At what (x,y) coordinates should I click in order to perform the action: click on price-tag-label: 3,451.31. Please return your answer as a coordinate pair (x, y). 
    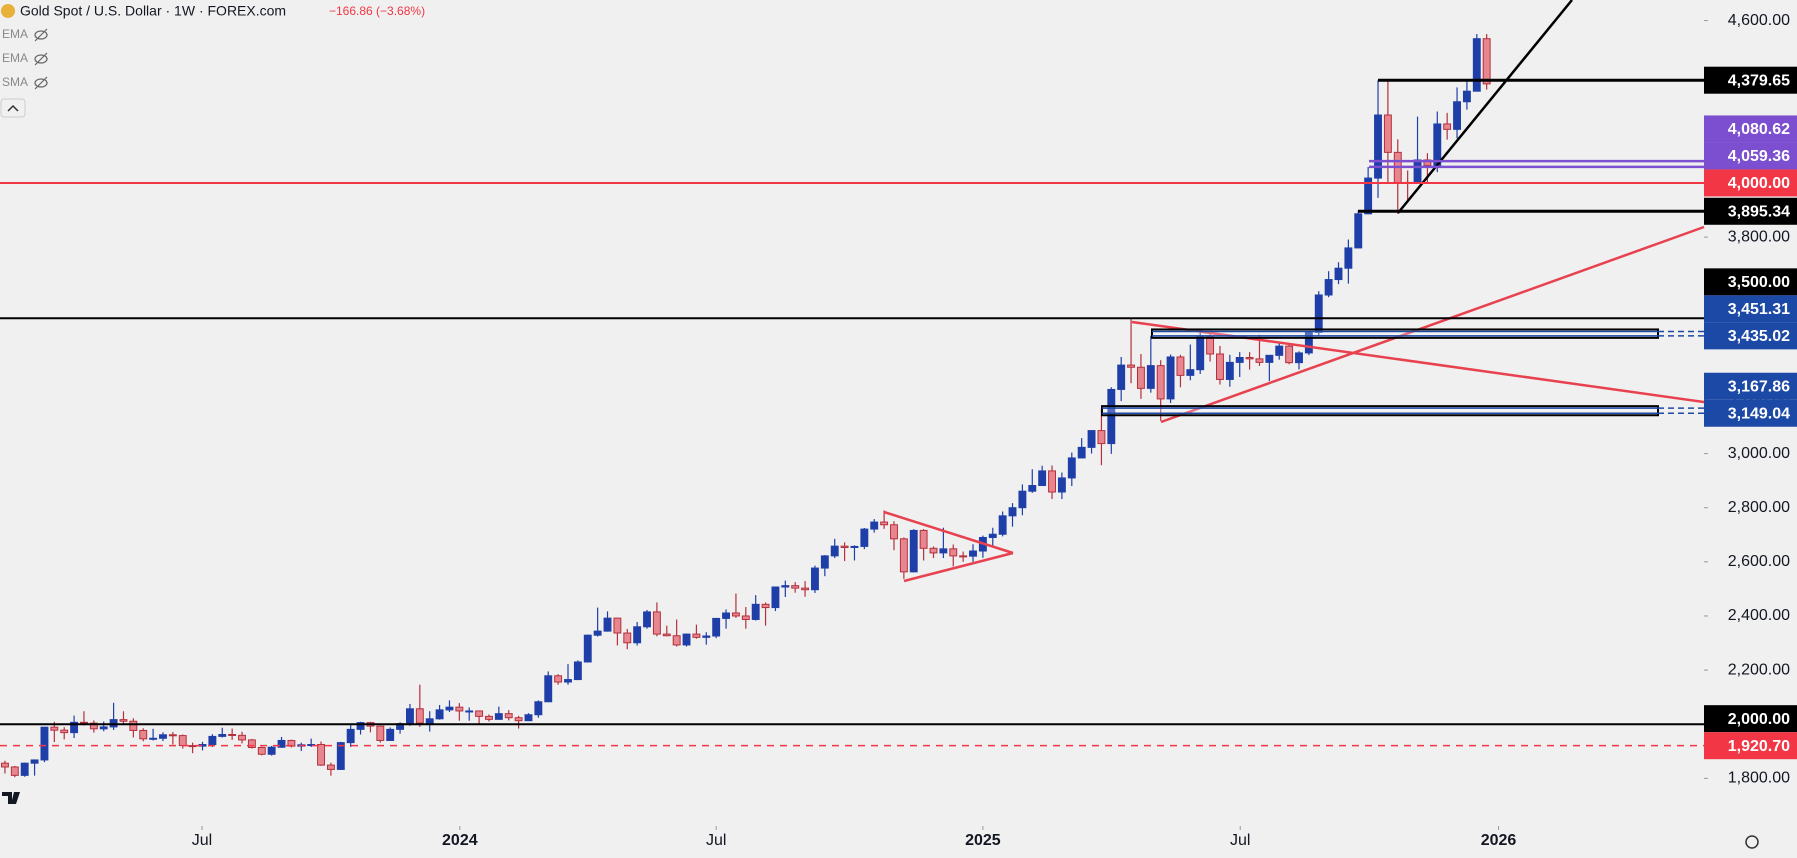
    Looking at the image, I should click on (1759, 309).